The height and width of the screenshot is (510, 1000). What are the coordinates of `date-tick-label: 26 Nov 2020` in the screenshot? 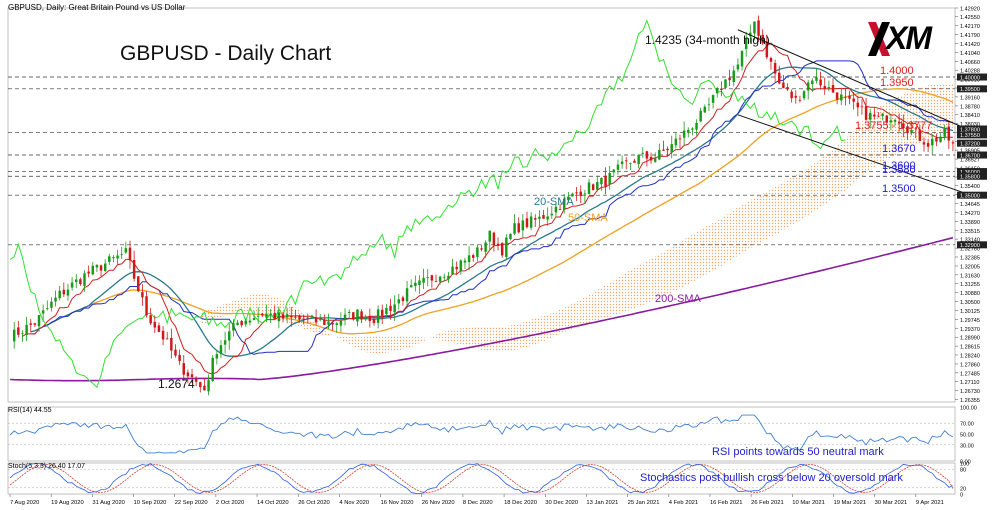 It's located at (438, 503).